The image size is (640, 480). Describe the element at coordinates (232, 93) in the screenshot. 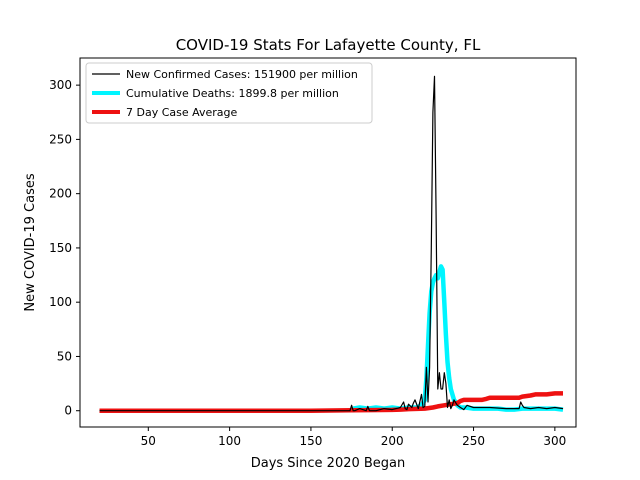

I see `legend-label-deaths: Cumulative Deaths: 1899.8 per million` at that location.